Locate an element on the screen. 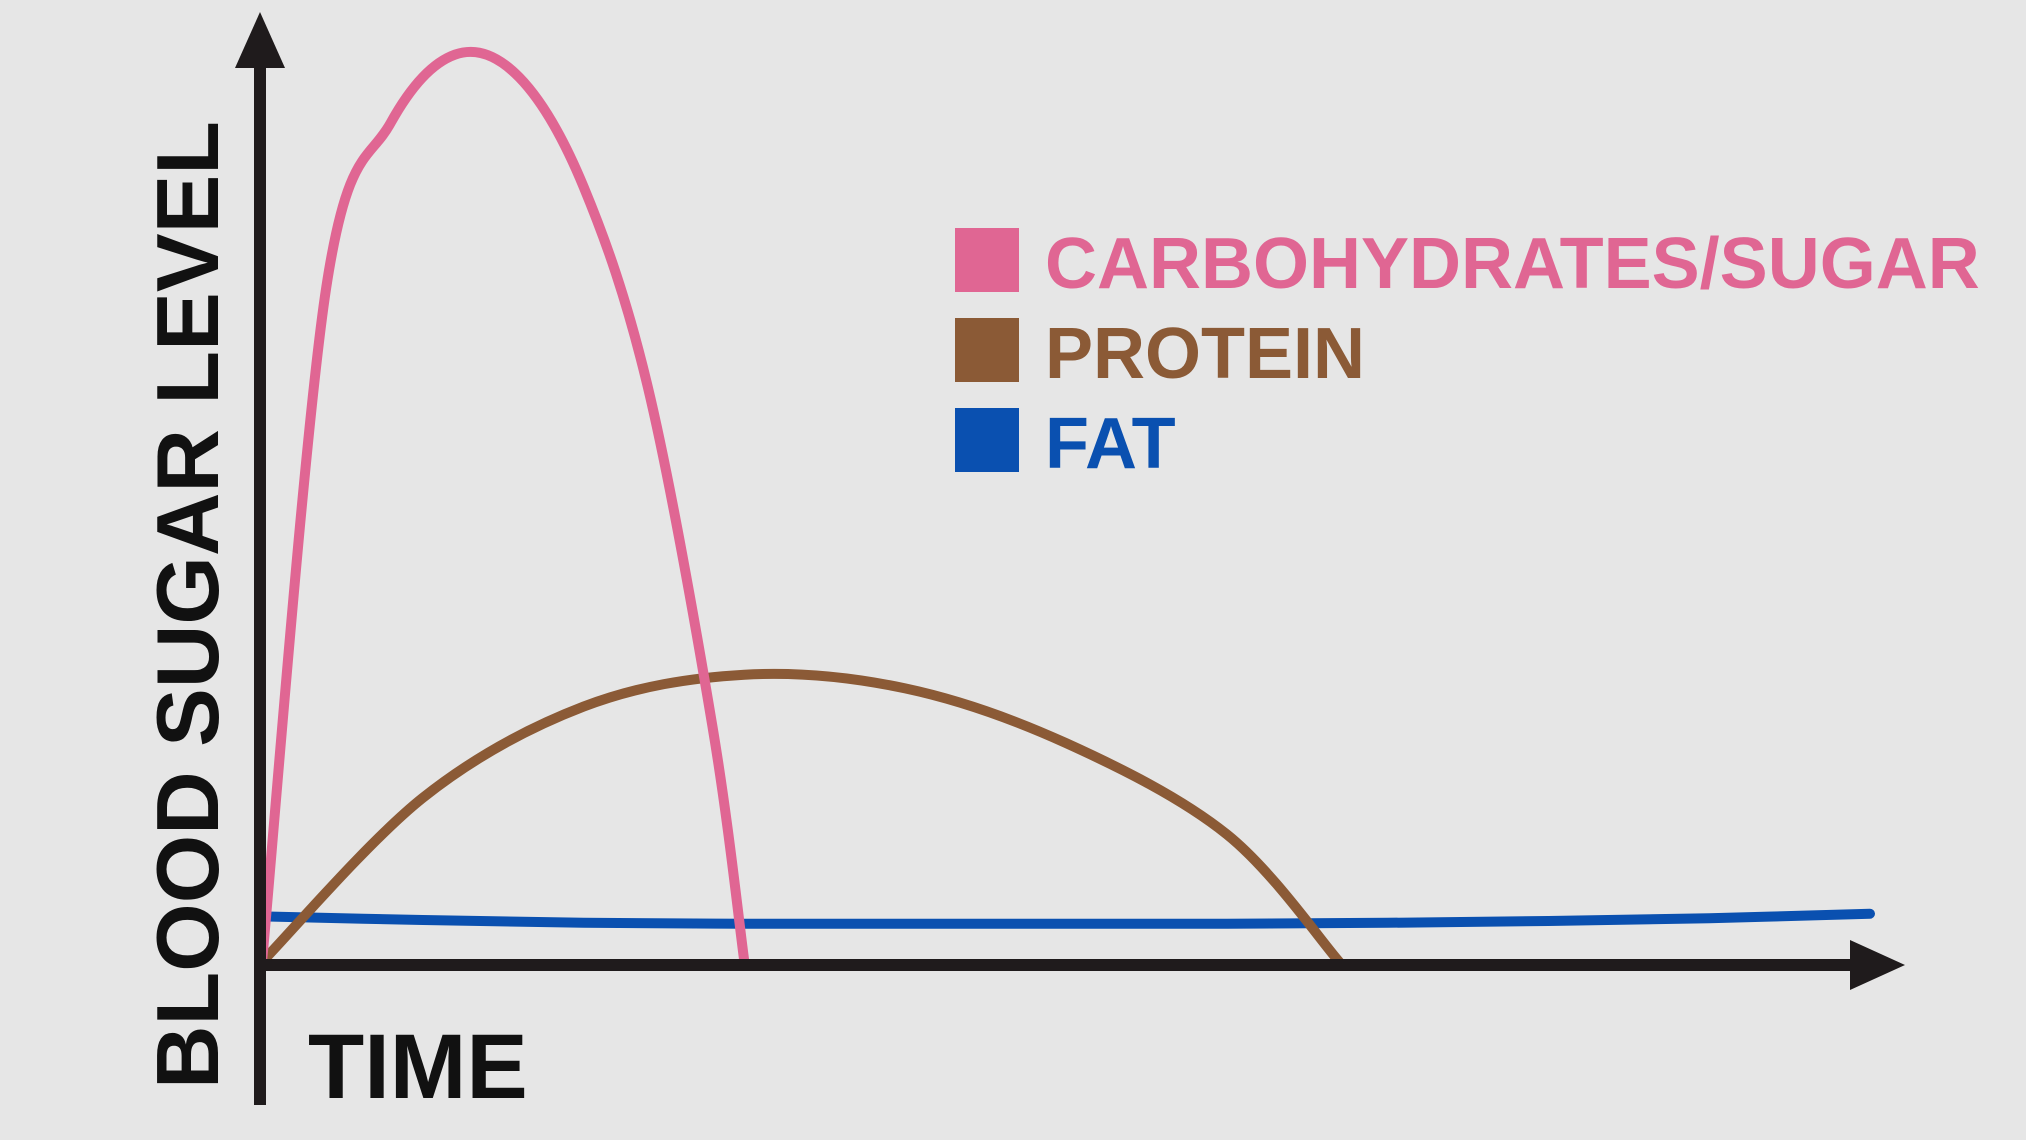 The width and height of the screenshot is (2026, 1140). legend-swatch-fat is located at coordinates (987, 440).